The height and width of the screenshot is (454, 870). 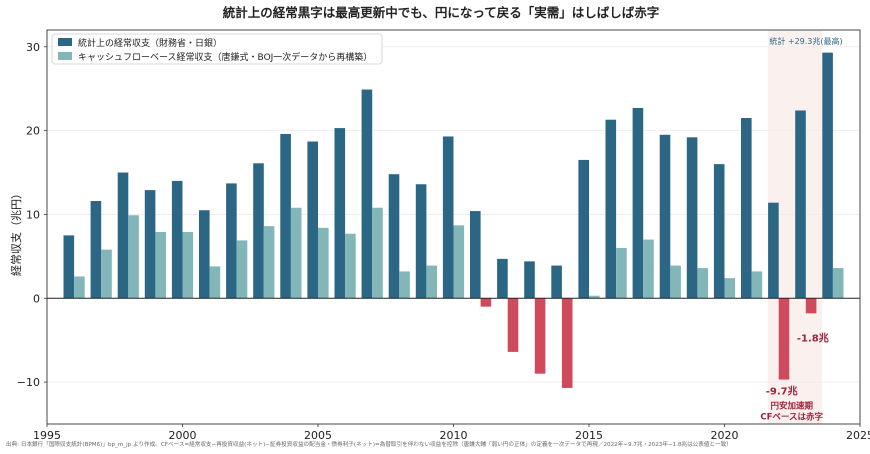 What do you see at coordinates (800, 204) in the screenshot?
I see `bar-reported-2023` at bounding box center [800, 204].